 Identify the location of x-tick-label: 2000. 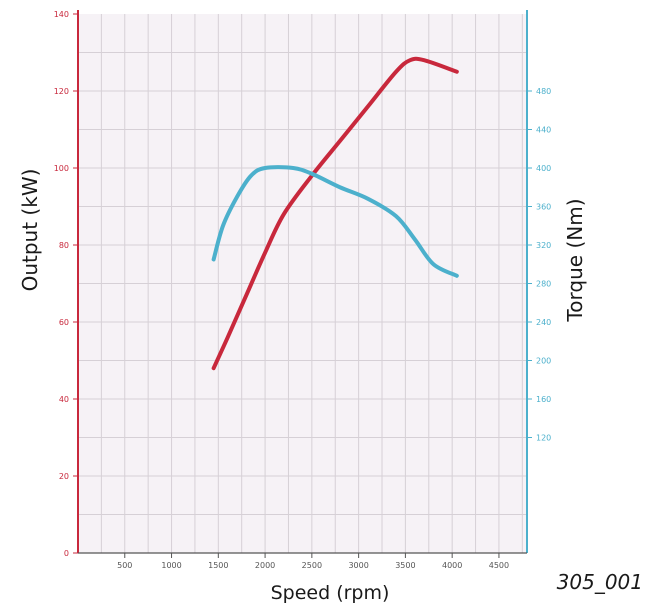
(265, 565).